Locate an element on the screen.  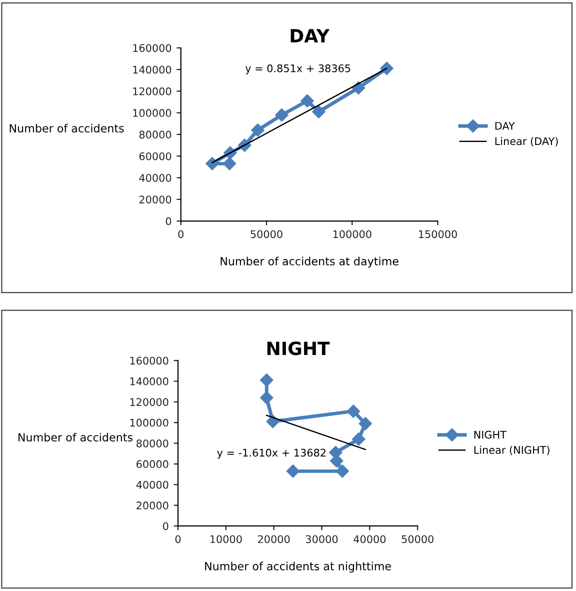
annotation: y = -1.610x + 13682 is located at coordinates (271, 453).